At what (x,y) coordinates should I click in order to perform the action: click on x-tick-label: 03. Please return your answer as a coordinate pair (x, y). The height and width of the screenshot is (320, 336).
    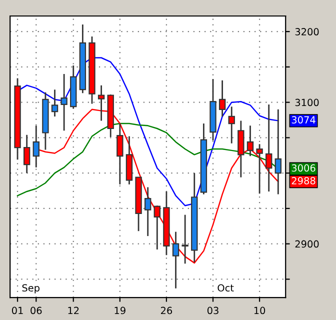
    Looking at the image, I should click on (212, 310).